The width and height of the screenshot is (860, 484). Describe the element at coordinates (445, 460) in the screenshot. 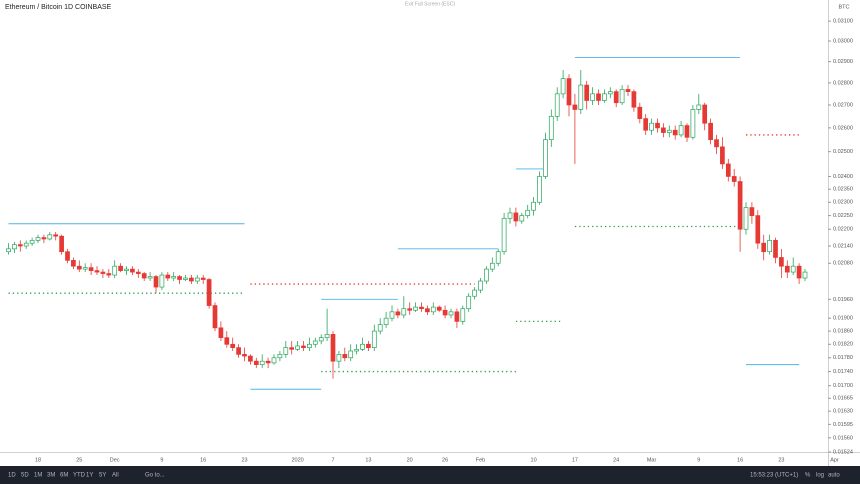

I see `x-tick-label: 26` at that location.